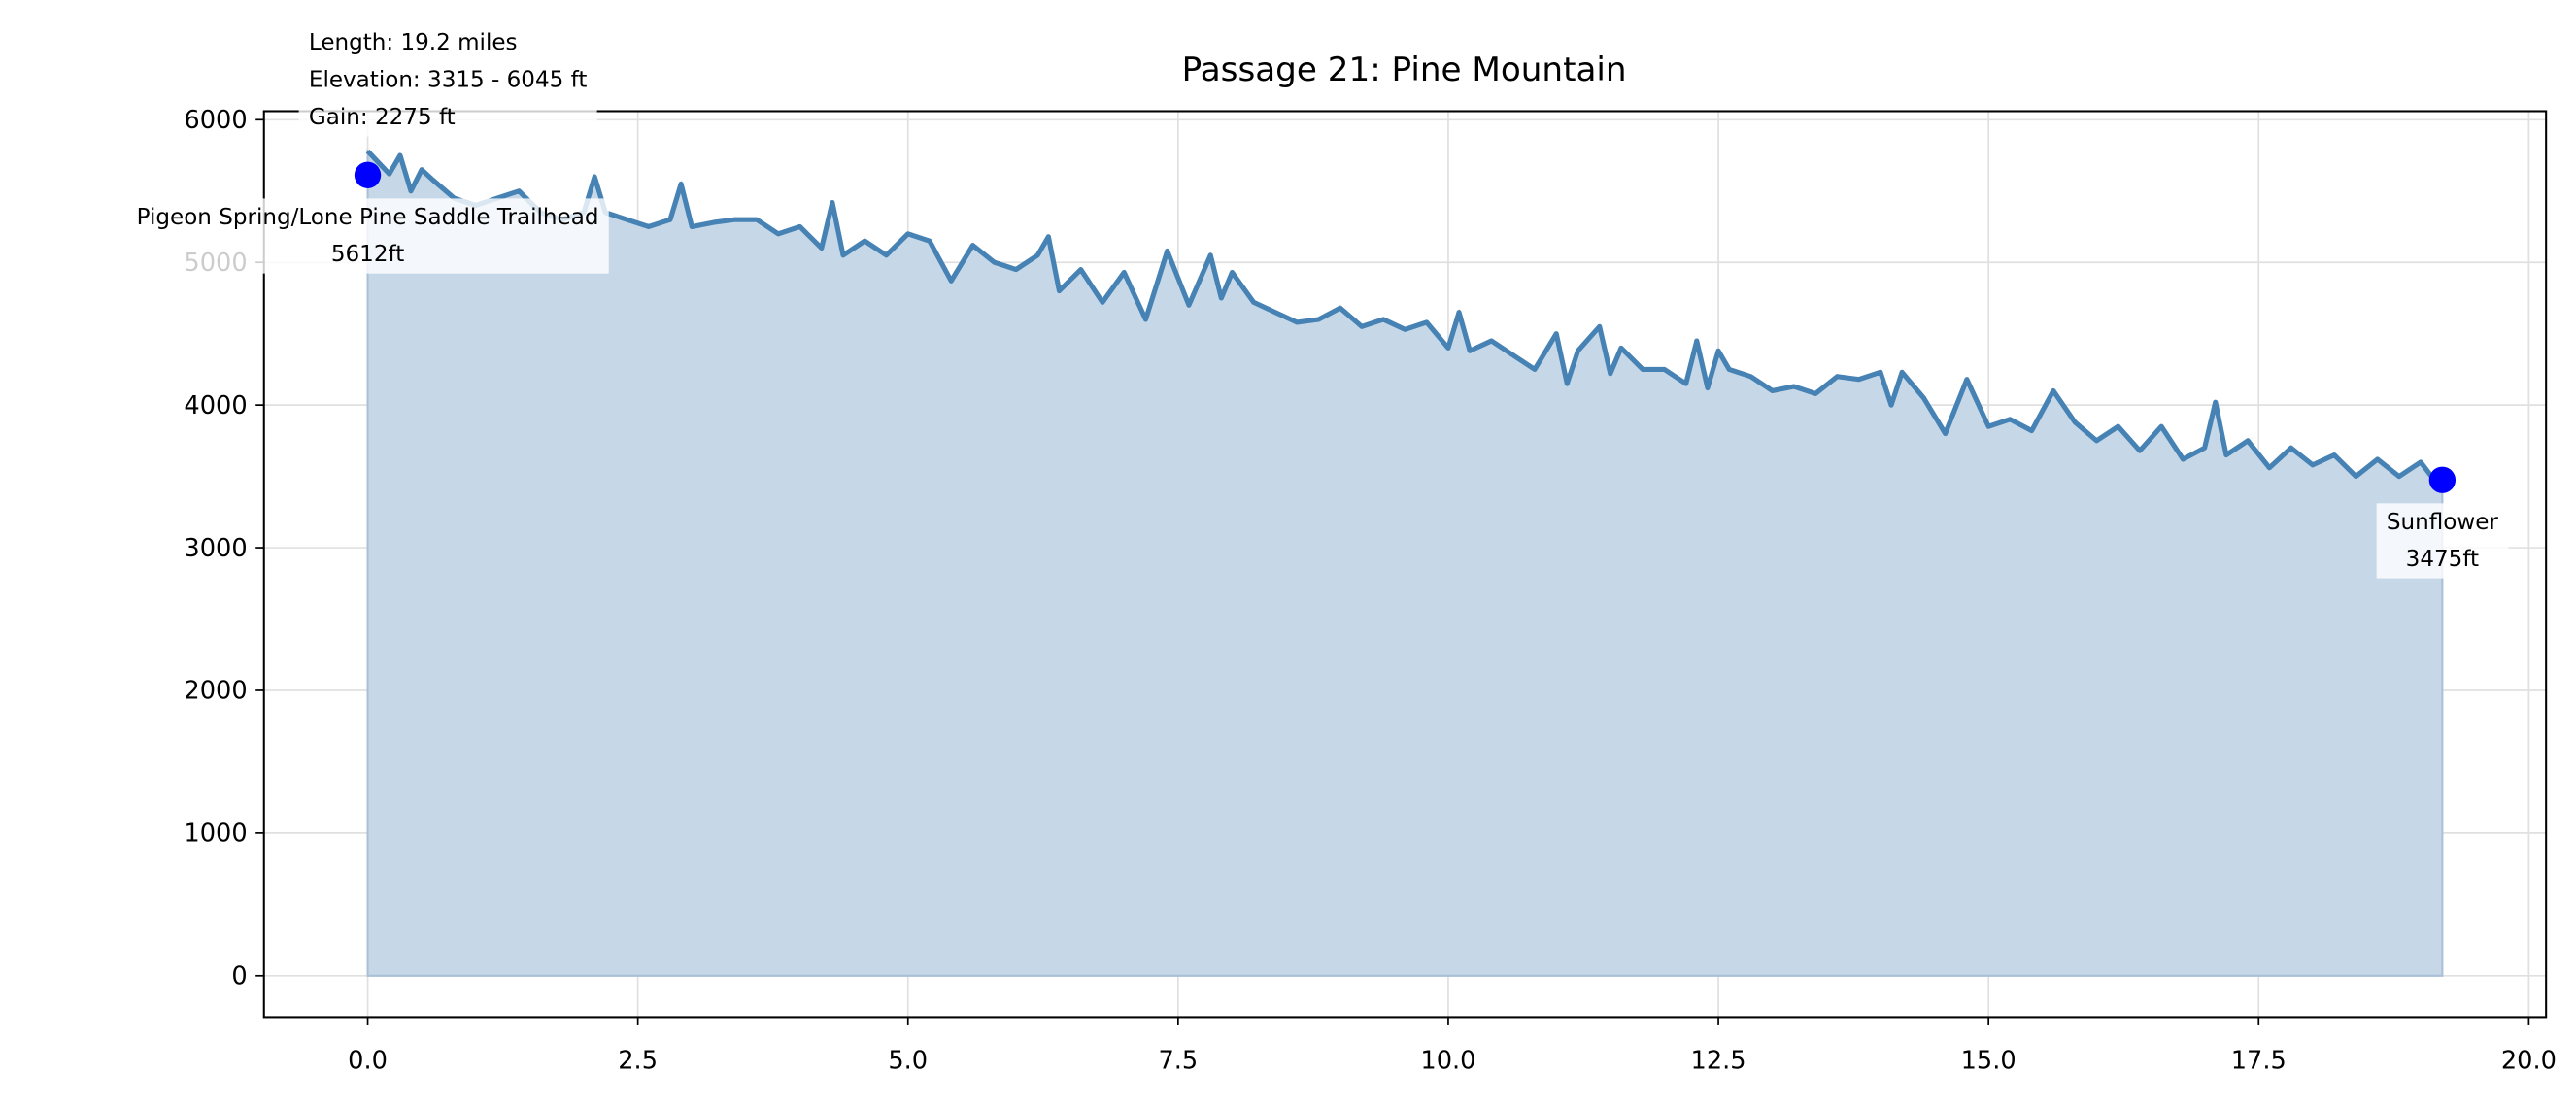 The height and width of the screenshot is (1106, 2576). I want to click on x-tick-label: 5.0, so click(908, 1061).